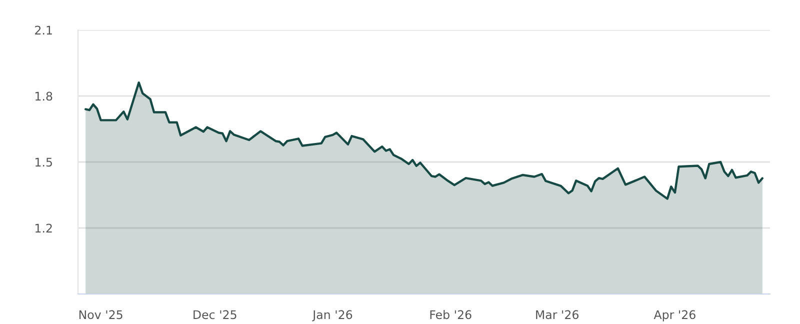 Image resolution: width=800 pixels, height=324 pixels. I want to click on y-tick-label: 1.8, so click(44, 96).